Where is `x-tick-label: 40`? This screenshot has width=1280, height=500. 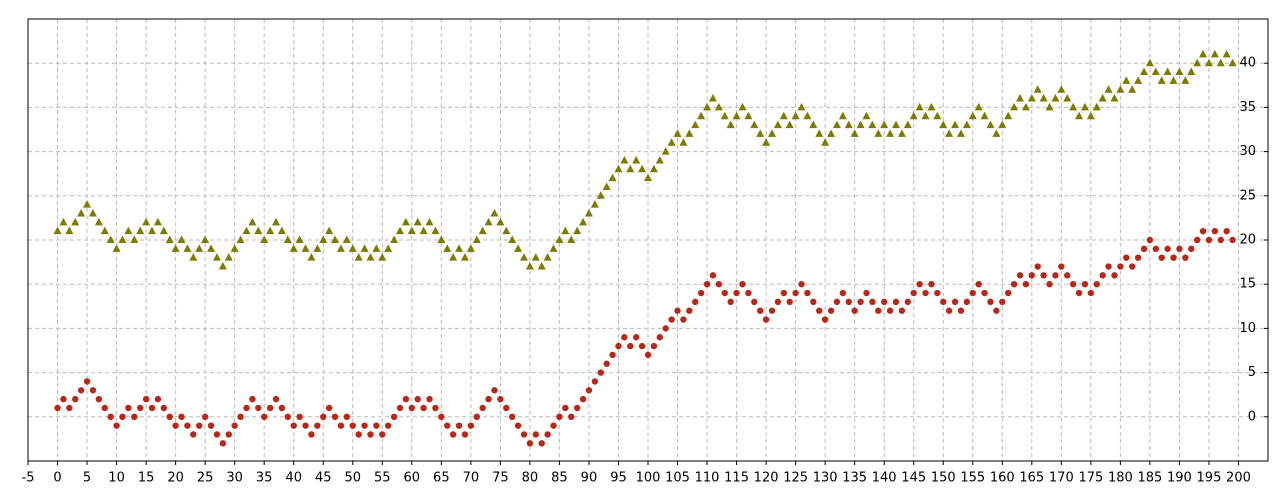
x-tick-label: 40 is located at coordinates (293, 478).